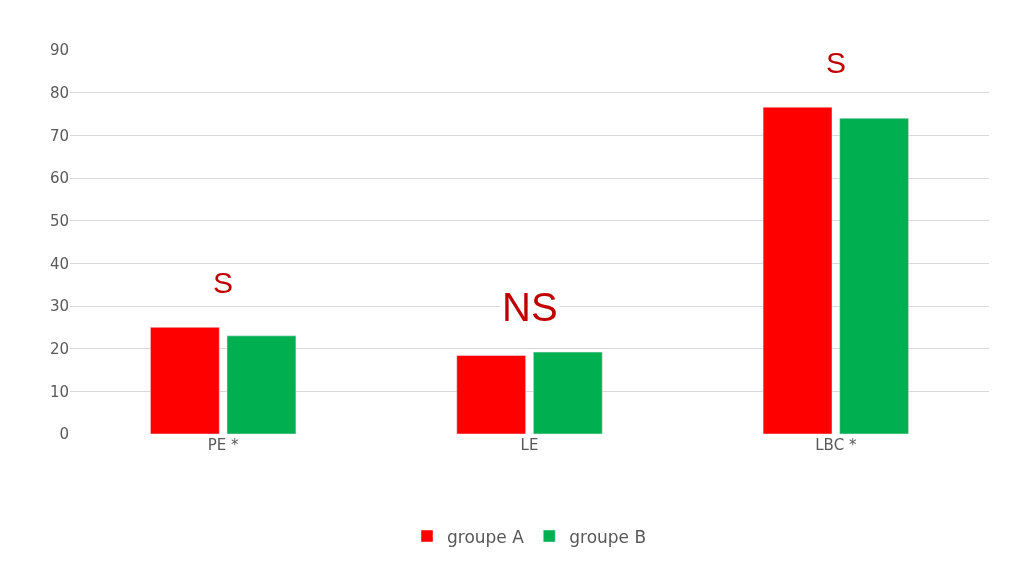 This screenshot has width=1029, height=566. I want to click on y-tick-label: 30, so click(59, 306).